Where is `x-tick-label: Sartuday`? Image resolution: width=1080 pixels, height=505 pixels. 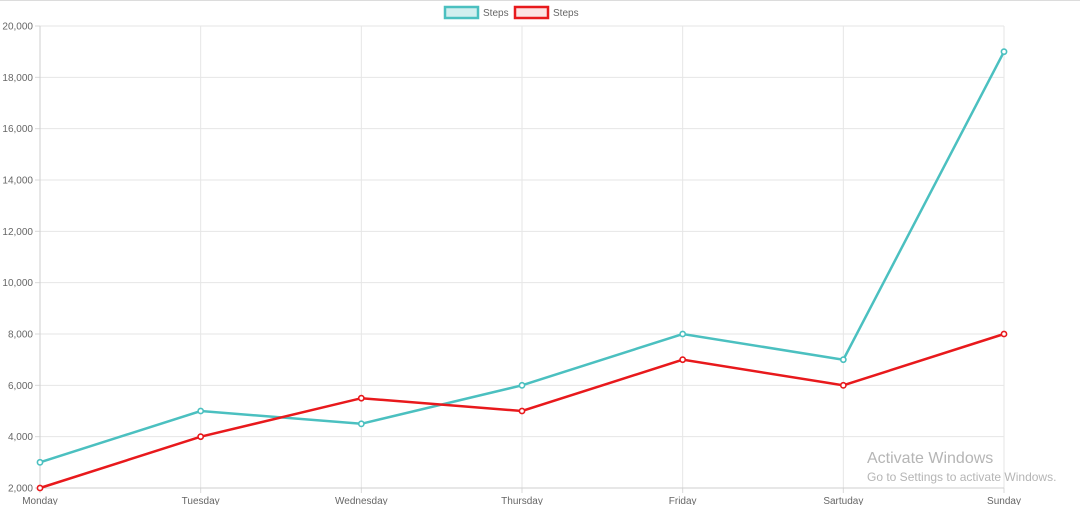
x-tick-label: Sartuday is located at coordinates (843, 500).